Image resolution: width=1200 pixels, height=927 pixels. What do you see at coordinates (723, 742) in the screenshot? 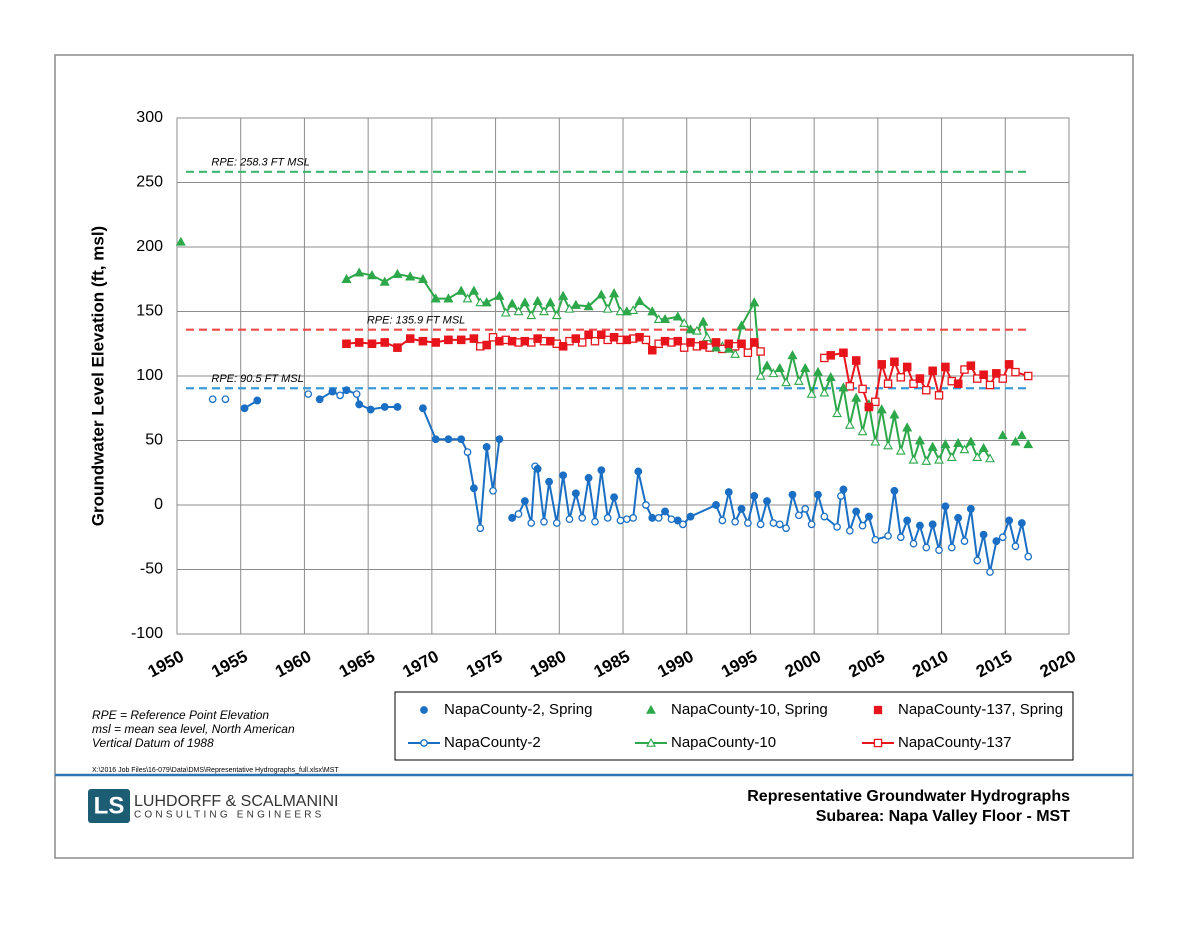
I see `legend-label: NapaCounty-10` at bounding box center [723, 742].